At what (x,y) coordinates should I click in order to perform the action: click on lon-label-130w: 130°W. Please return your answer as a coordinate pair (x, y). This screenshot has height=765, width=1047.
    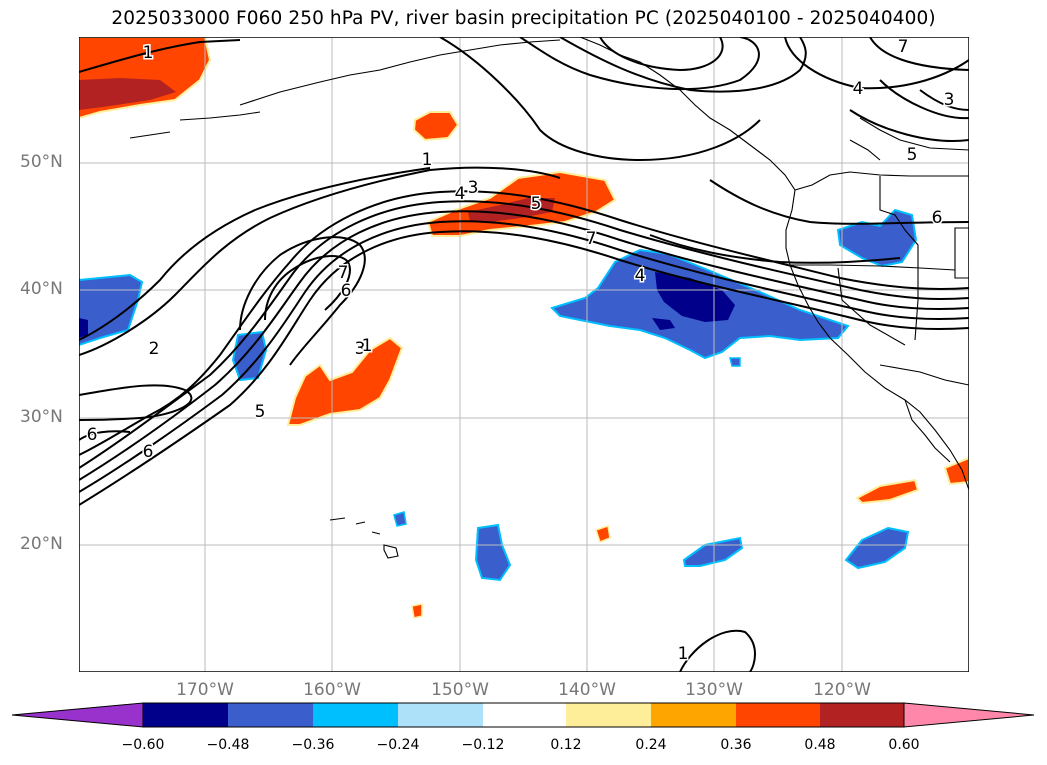
    Looking at the image, I should click on (714, 690).